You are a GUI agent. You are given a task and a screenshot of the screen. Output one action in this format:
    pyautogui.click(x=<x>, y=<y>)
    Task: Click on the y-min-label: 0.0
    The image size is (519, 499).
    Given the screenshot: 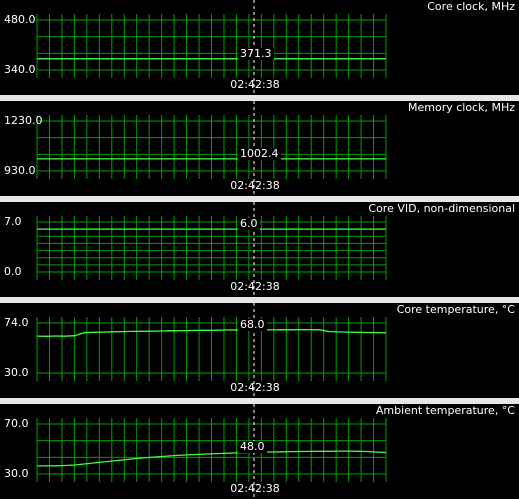 What is the action you would take?
    pyautogui.click(x=13, y=271)
    